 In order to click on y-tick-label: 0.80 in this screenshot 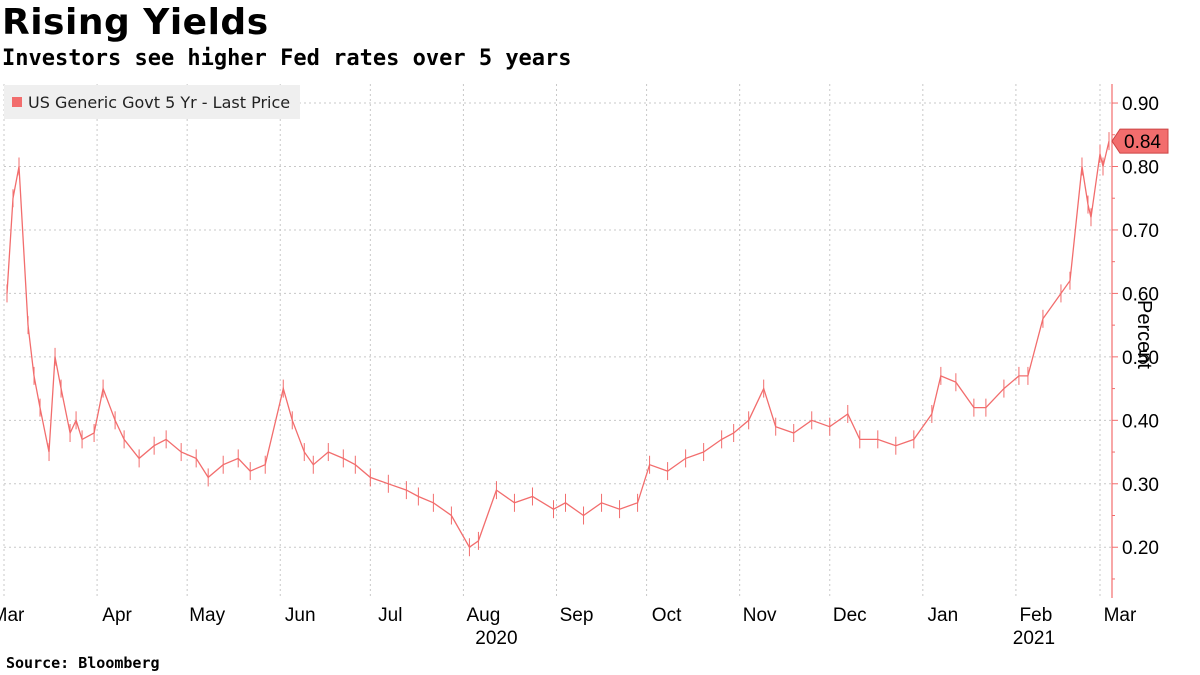, I will do `click(1140, 167)`.